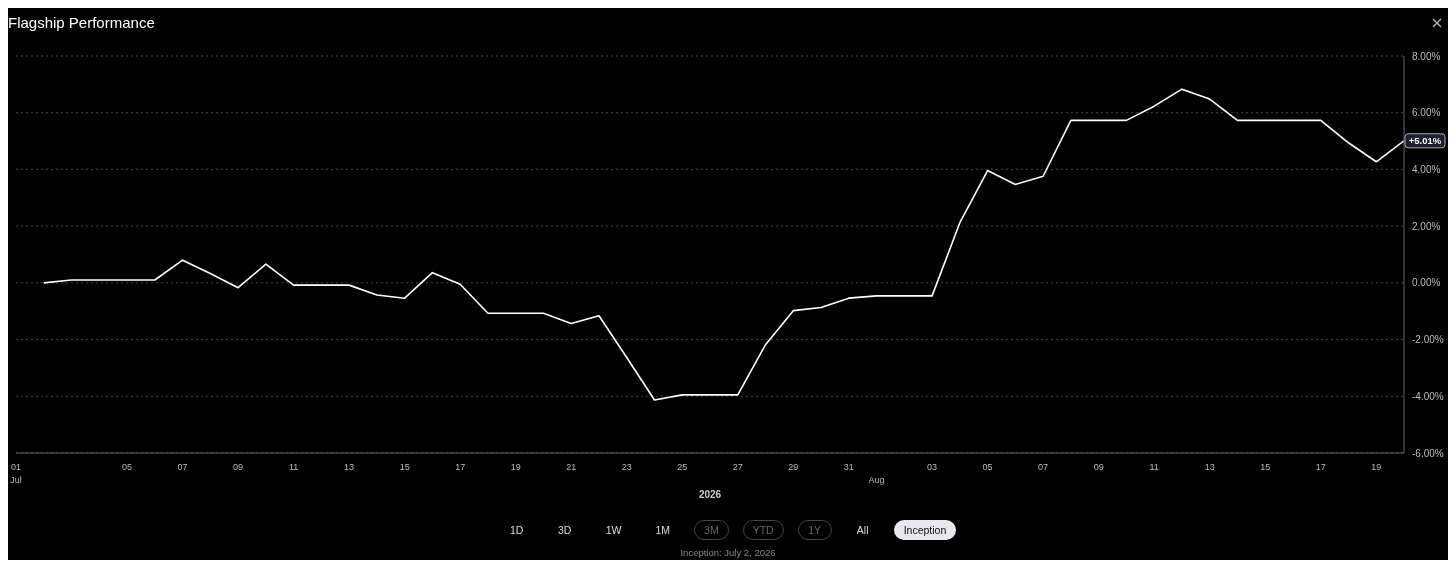 This screenshot has width=1456, height=568. Describe the element at coordinates (848, 467) in the screenshot. I see `x-tick-label: 31` at that location.